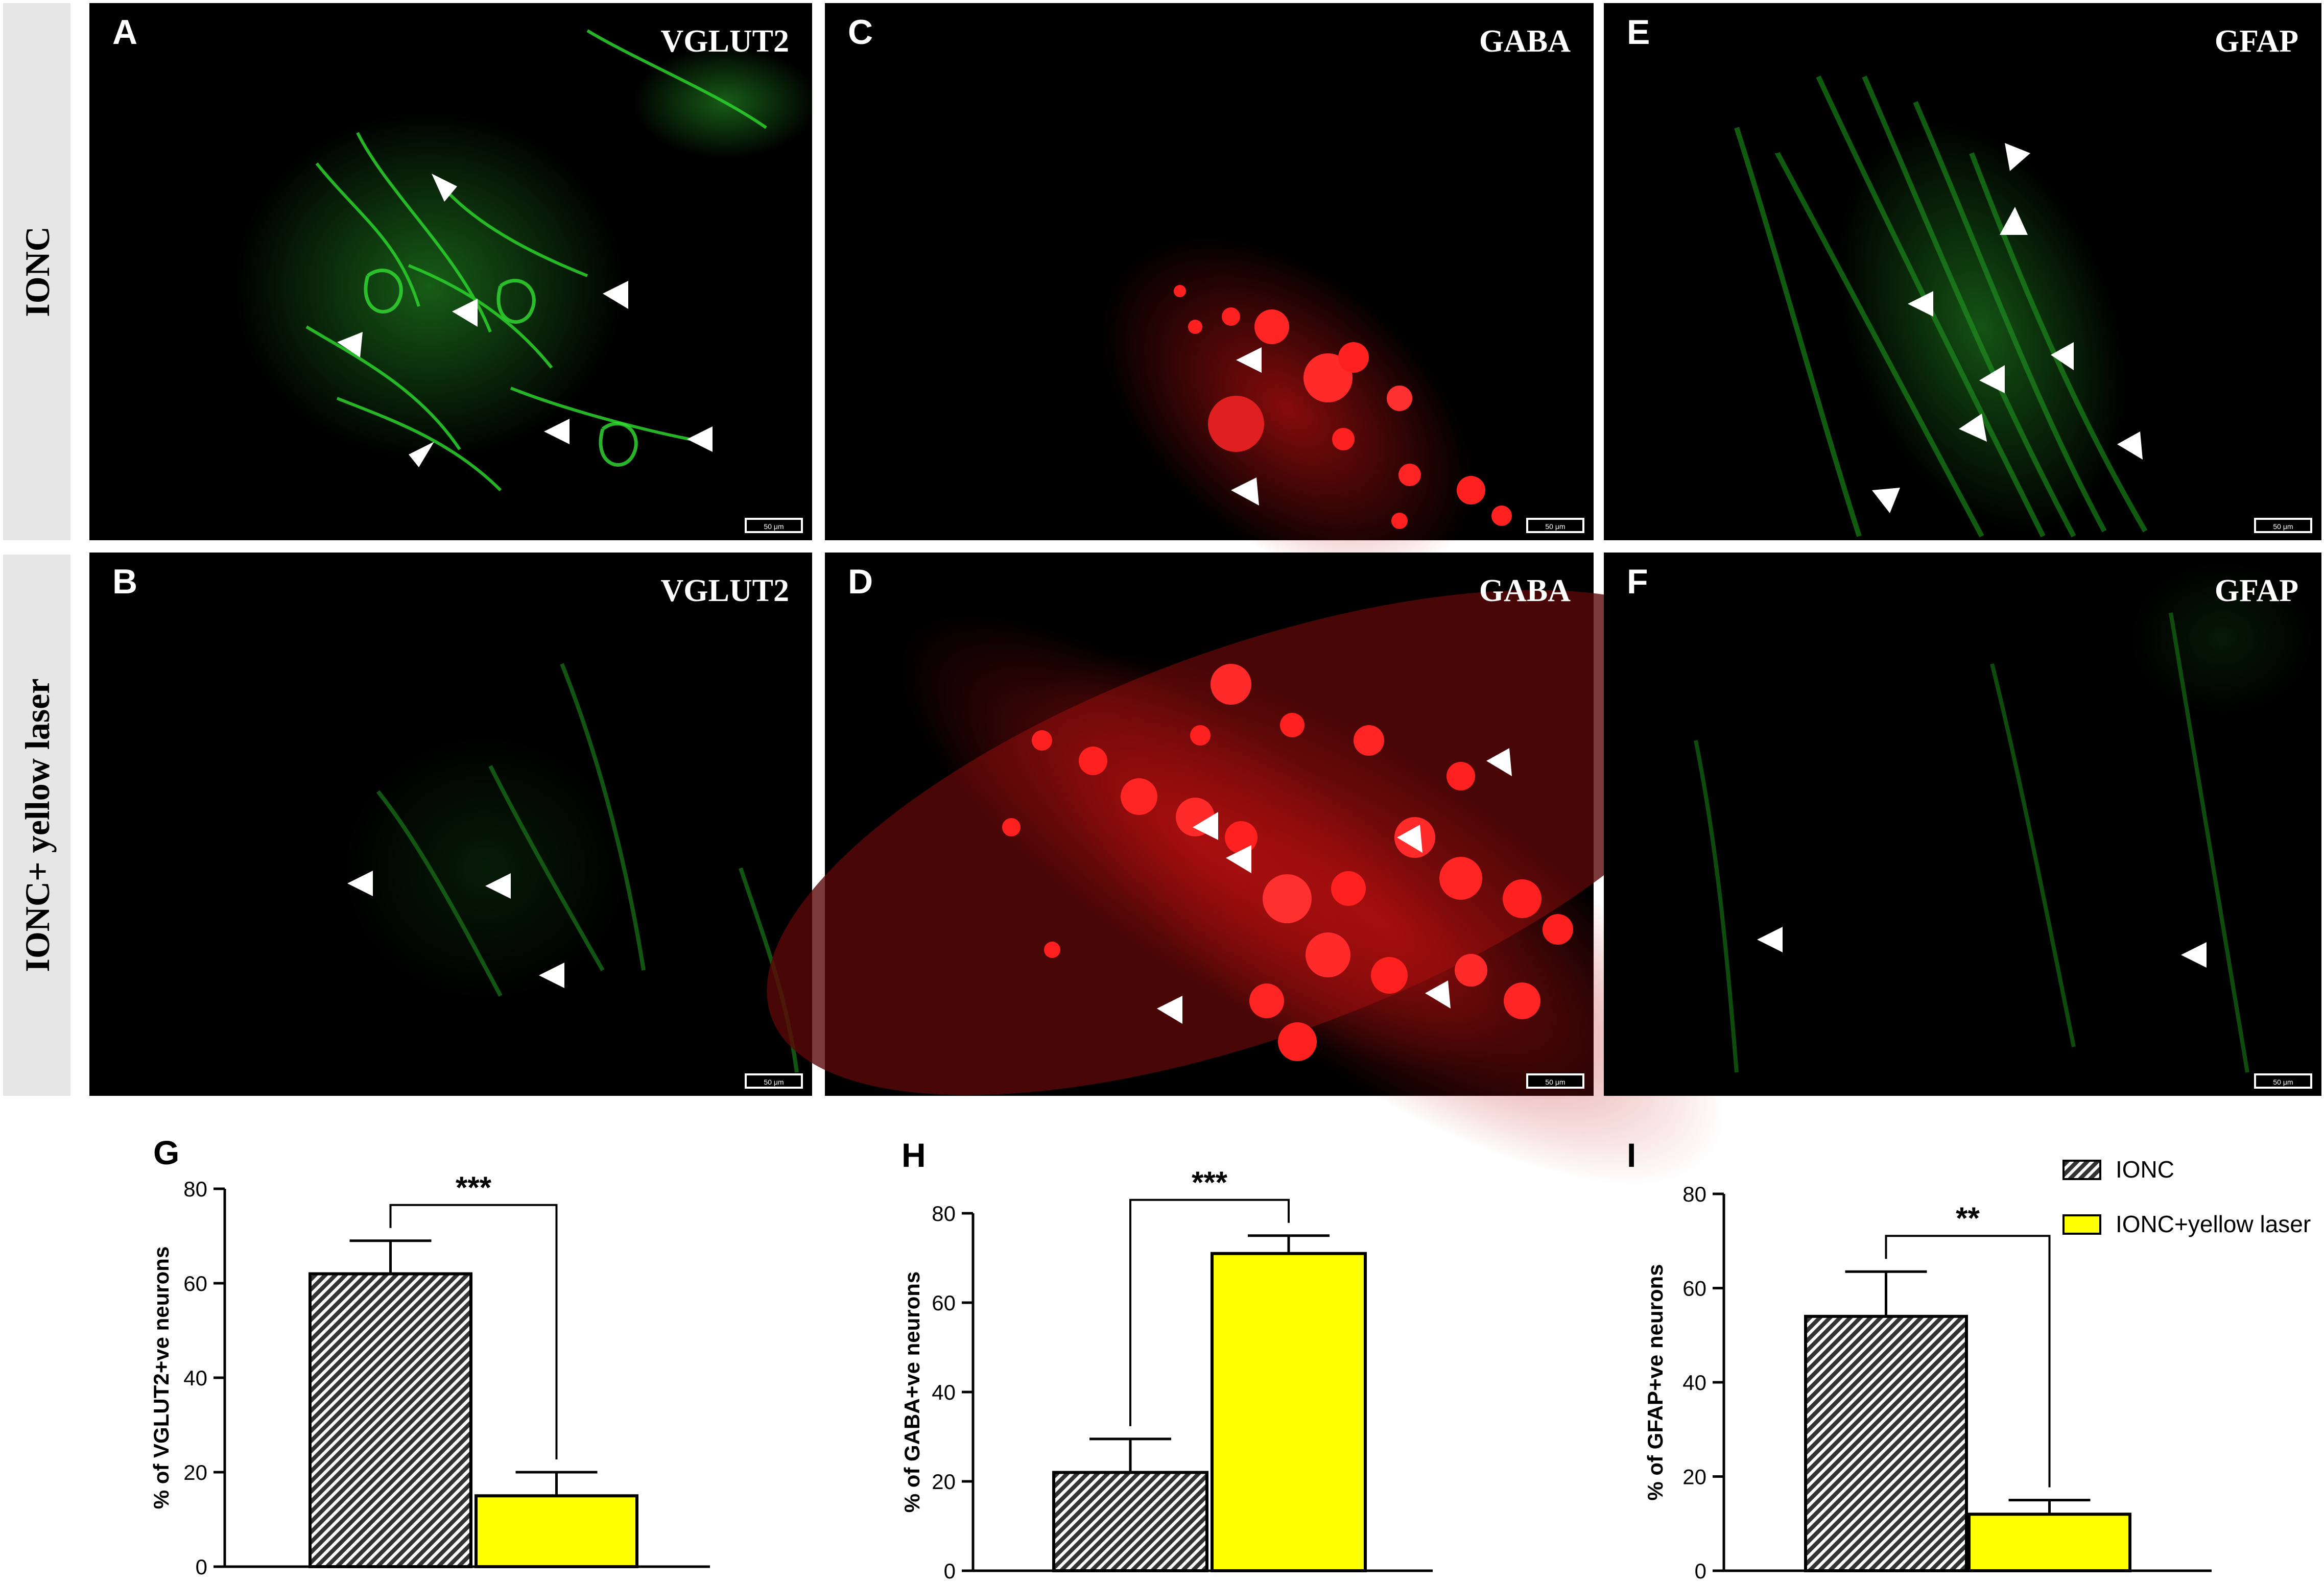 The width and height of the screenshot is (2324, 1583). Describe the element at coordinates (2145, 1169) in the screenshot. I see `legend-label-ionc: IONC` at that location.